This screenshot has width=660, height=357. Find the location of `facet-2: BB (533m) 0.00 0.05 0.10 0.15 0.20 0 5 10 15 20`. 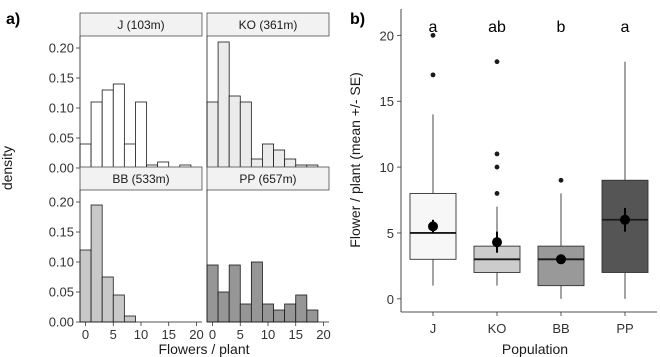

facet-2: BB (533m) 0.00 0.05 0.10 0.15 0.20 0 5 10 15 20 is located at coordinates (126, 254).